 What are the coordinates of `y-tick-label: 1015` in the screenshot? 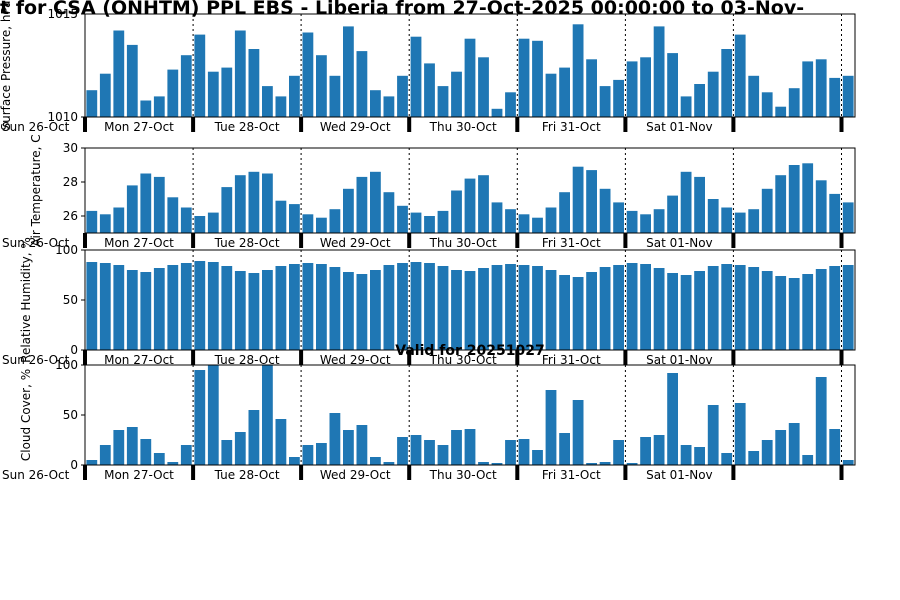 It's located at (62, 14).